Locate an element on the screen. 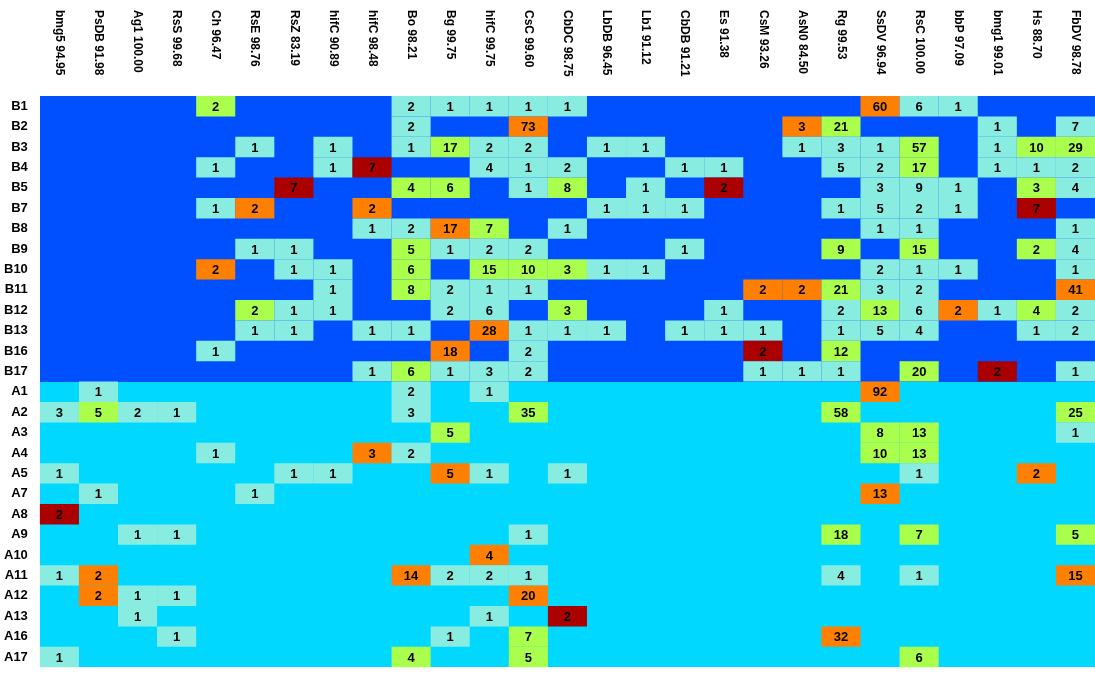 The image size is (1095, 679). x-tick-label: CsC 99.60 is located at coordinates (529, 39).